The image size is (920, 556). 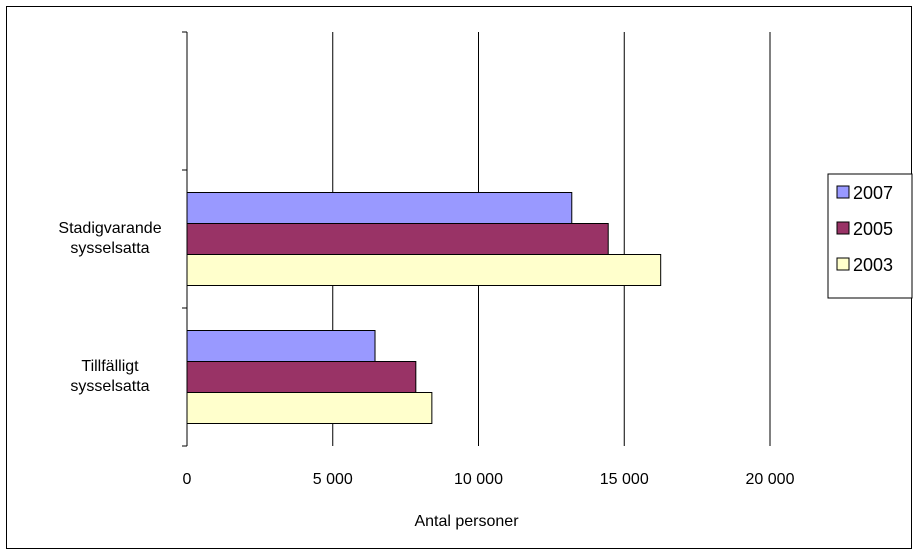 What do you see at coordinates (109, 238) in the screenshot?
I see `category-label: Stadigvarande sysselsatta` at bounding box center [109, 238].